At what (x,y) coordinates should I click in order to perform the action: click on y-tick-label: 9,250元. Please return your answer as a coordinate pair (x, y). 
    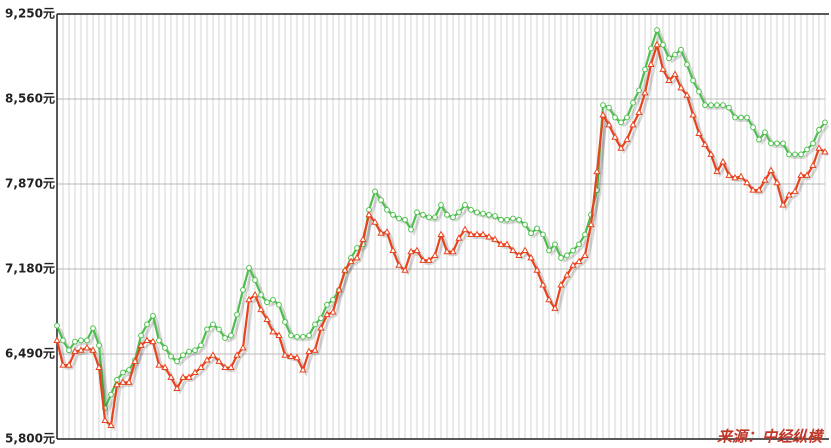
    Looking at the image, I should click on (30, 14).